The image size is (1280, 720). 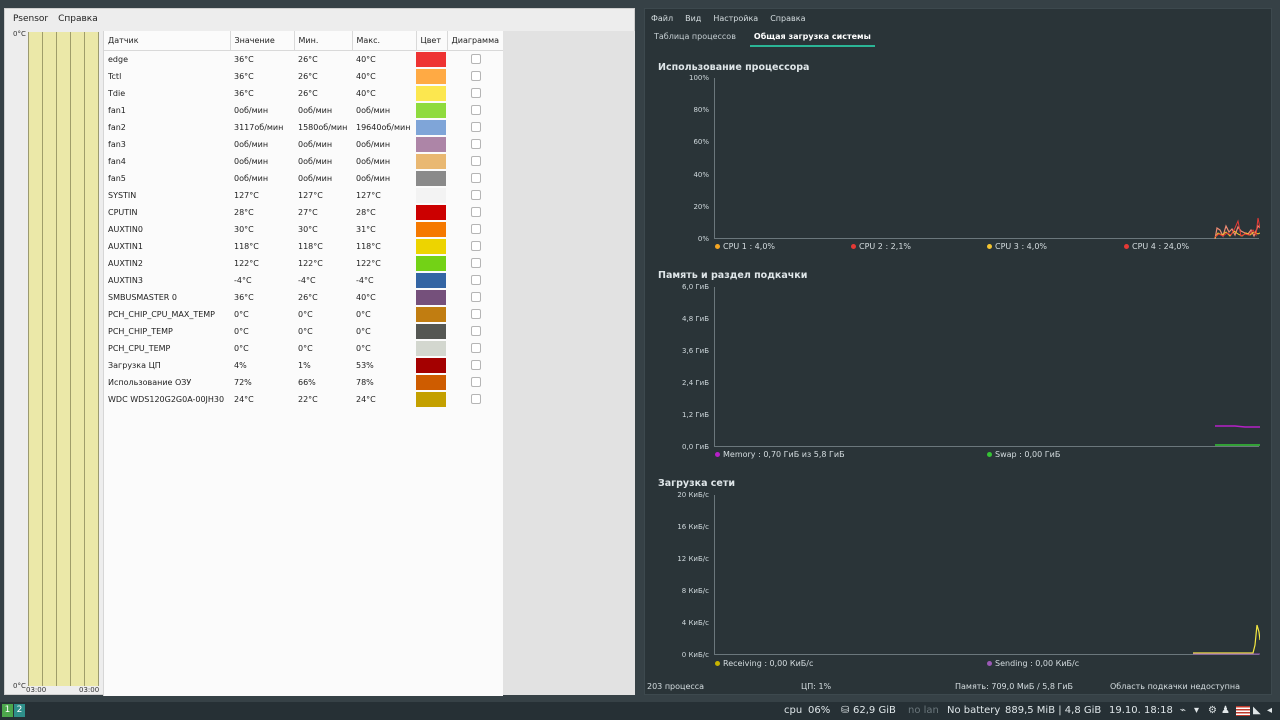 What do you see at coordinates (736, 18) in the screenshot?
I see `menu-settings: Настройка` at bounding box center [736, 18].